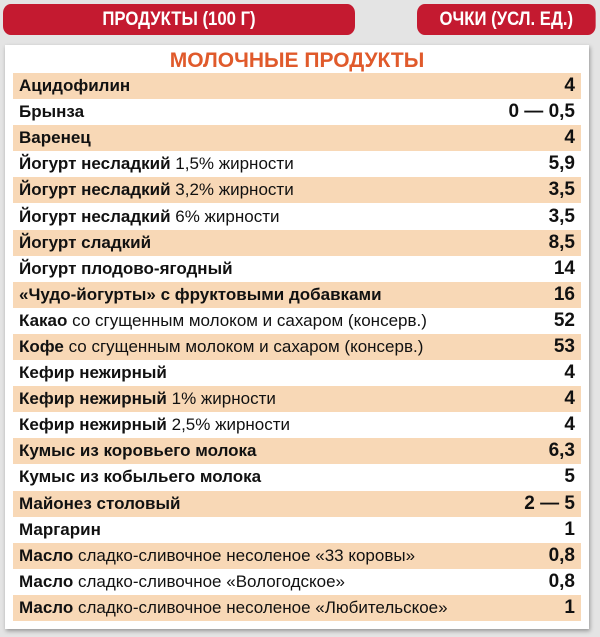  I want to click on product-detail: 1% жирности, so click(223, 399).